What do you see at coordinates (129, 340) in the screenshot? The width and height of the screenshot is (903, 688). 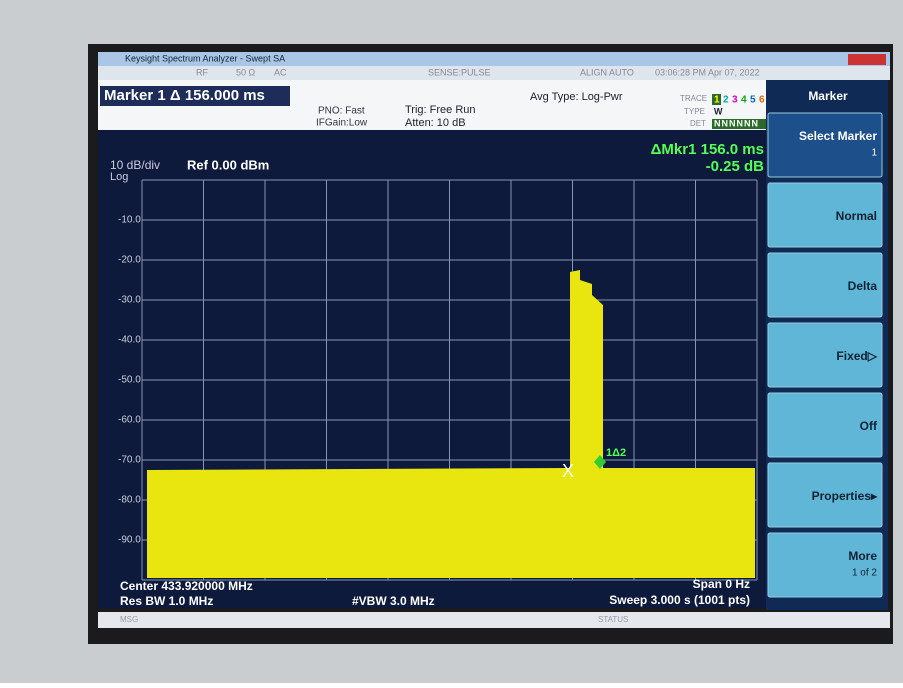 I see `y-label: -40.0` at bounding box center [129, 340].